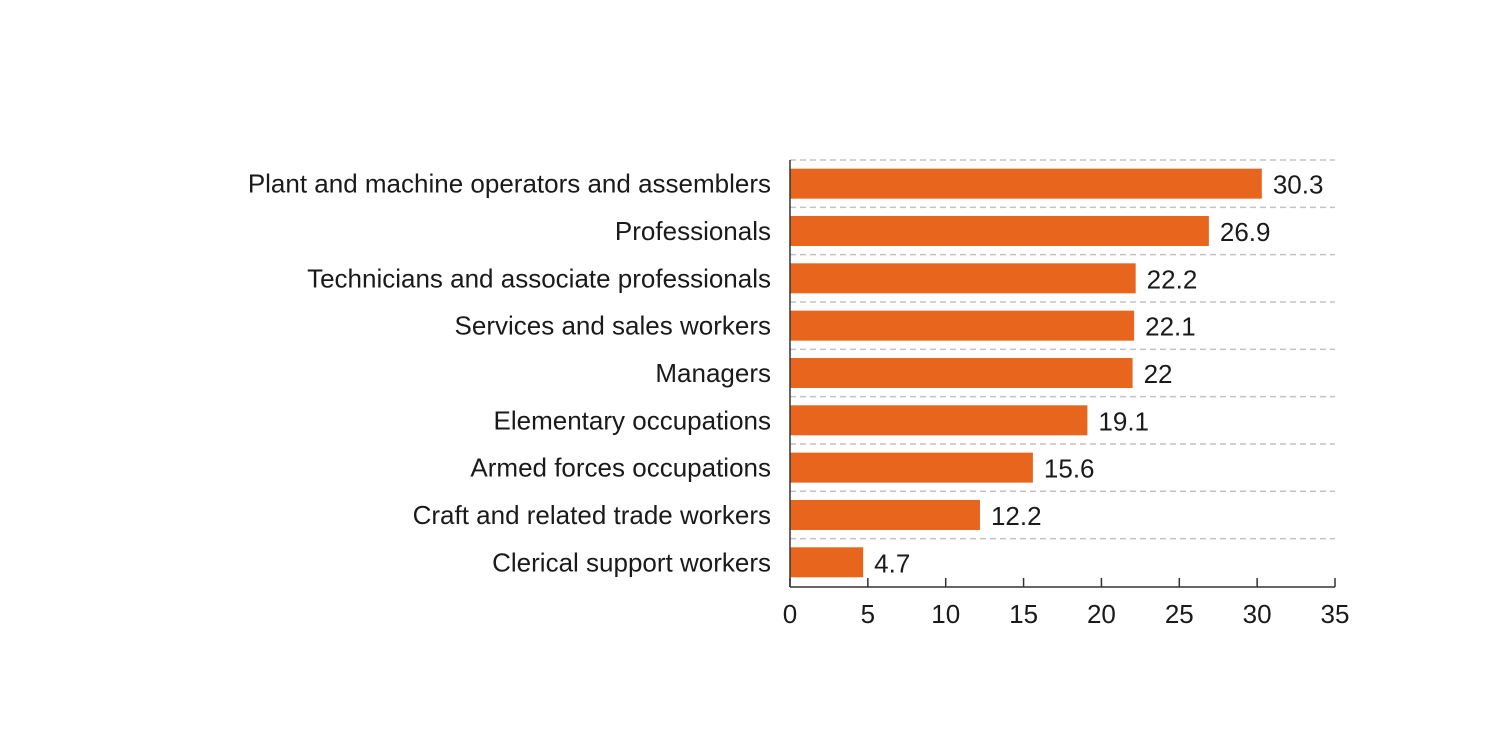 Image resolution: width=1501 pixels, height=756 pixels. What do you see at coordinates (592, 515) in the screenshot?
I see `category-label: Craft and related trade workers` at bounding box center [592, 515].